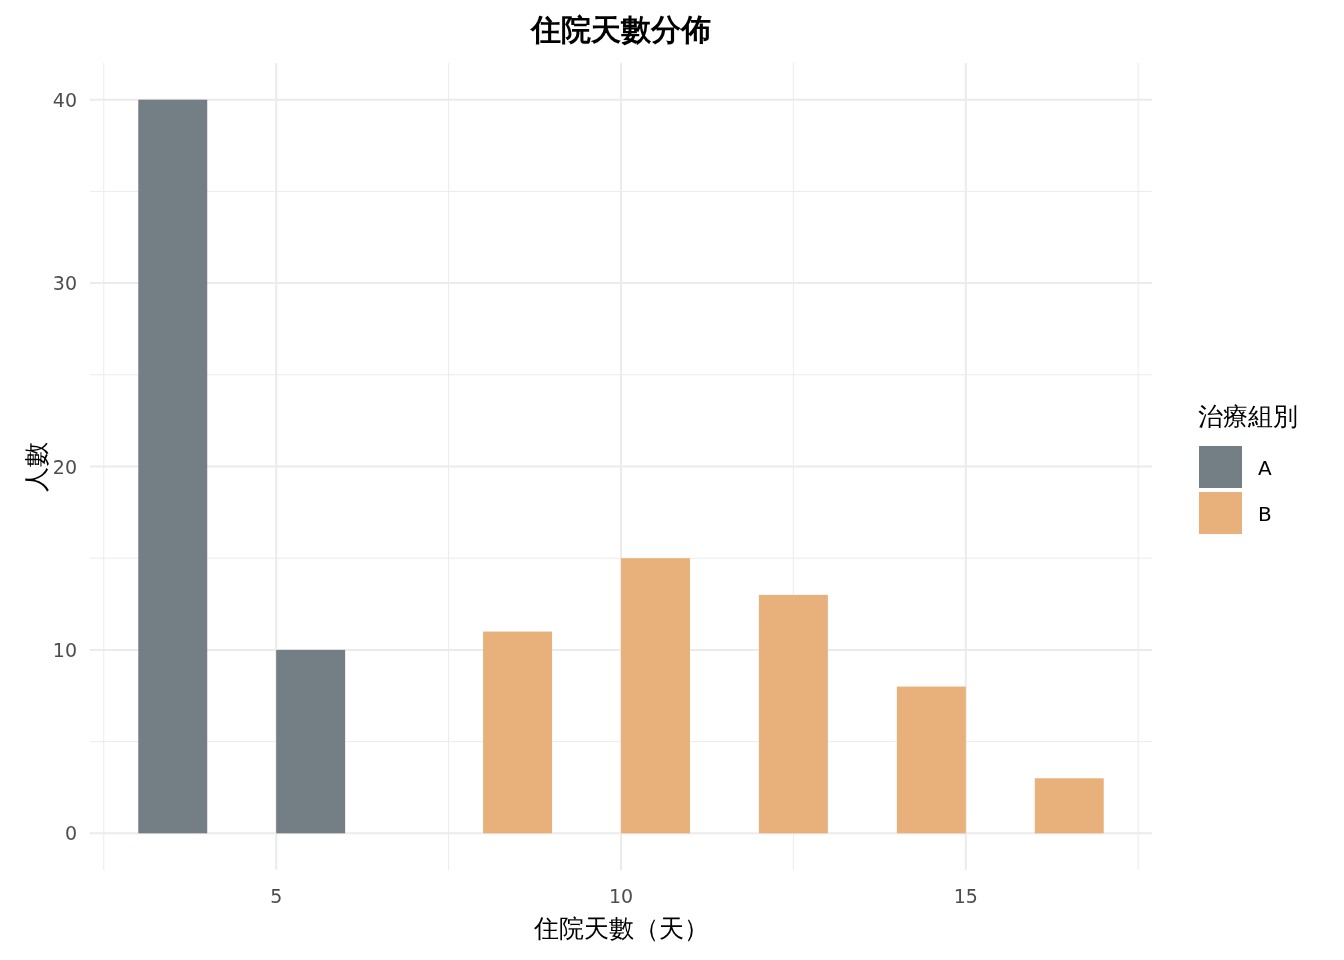 The width and height of the screenshot is (1344, 960). What do you see at coordinates (1248, 416) in the screenshot?
I see `legend-title: 治療組別` at bounding box center [1248, 416].